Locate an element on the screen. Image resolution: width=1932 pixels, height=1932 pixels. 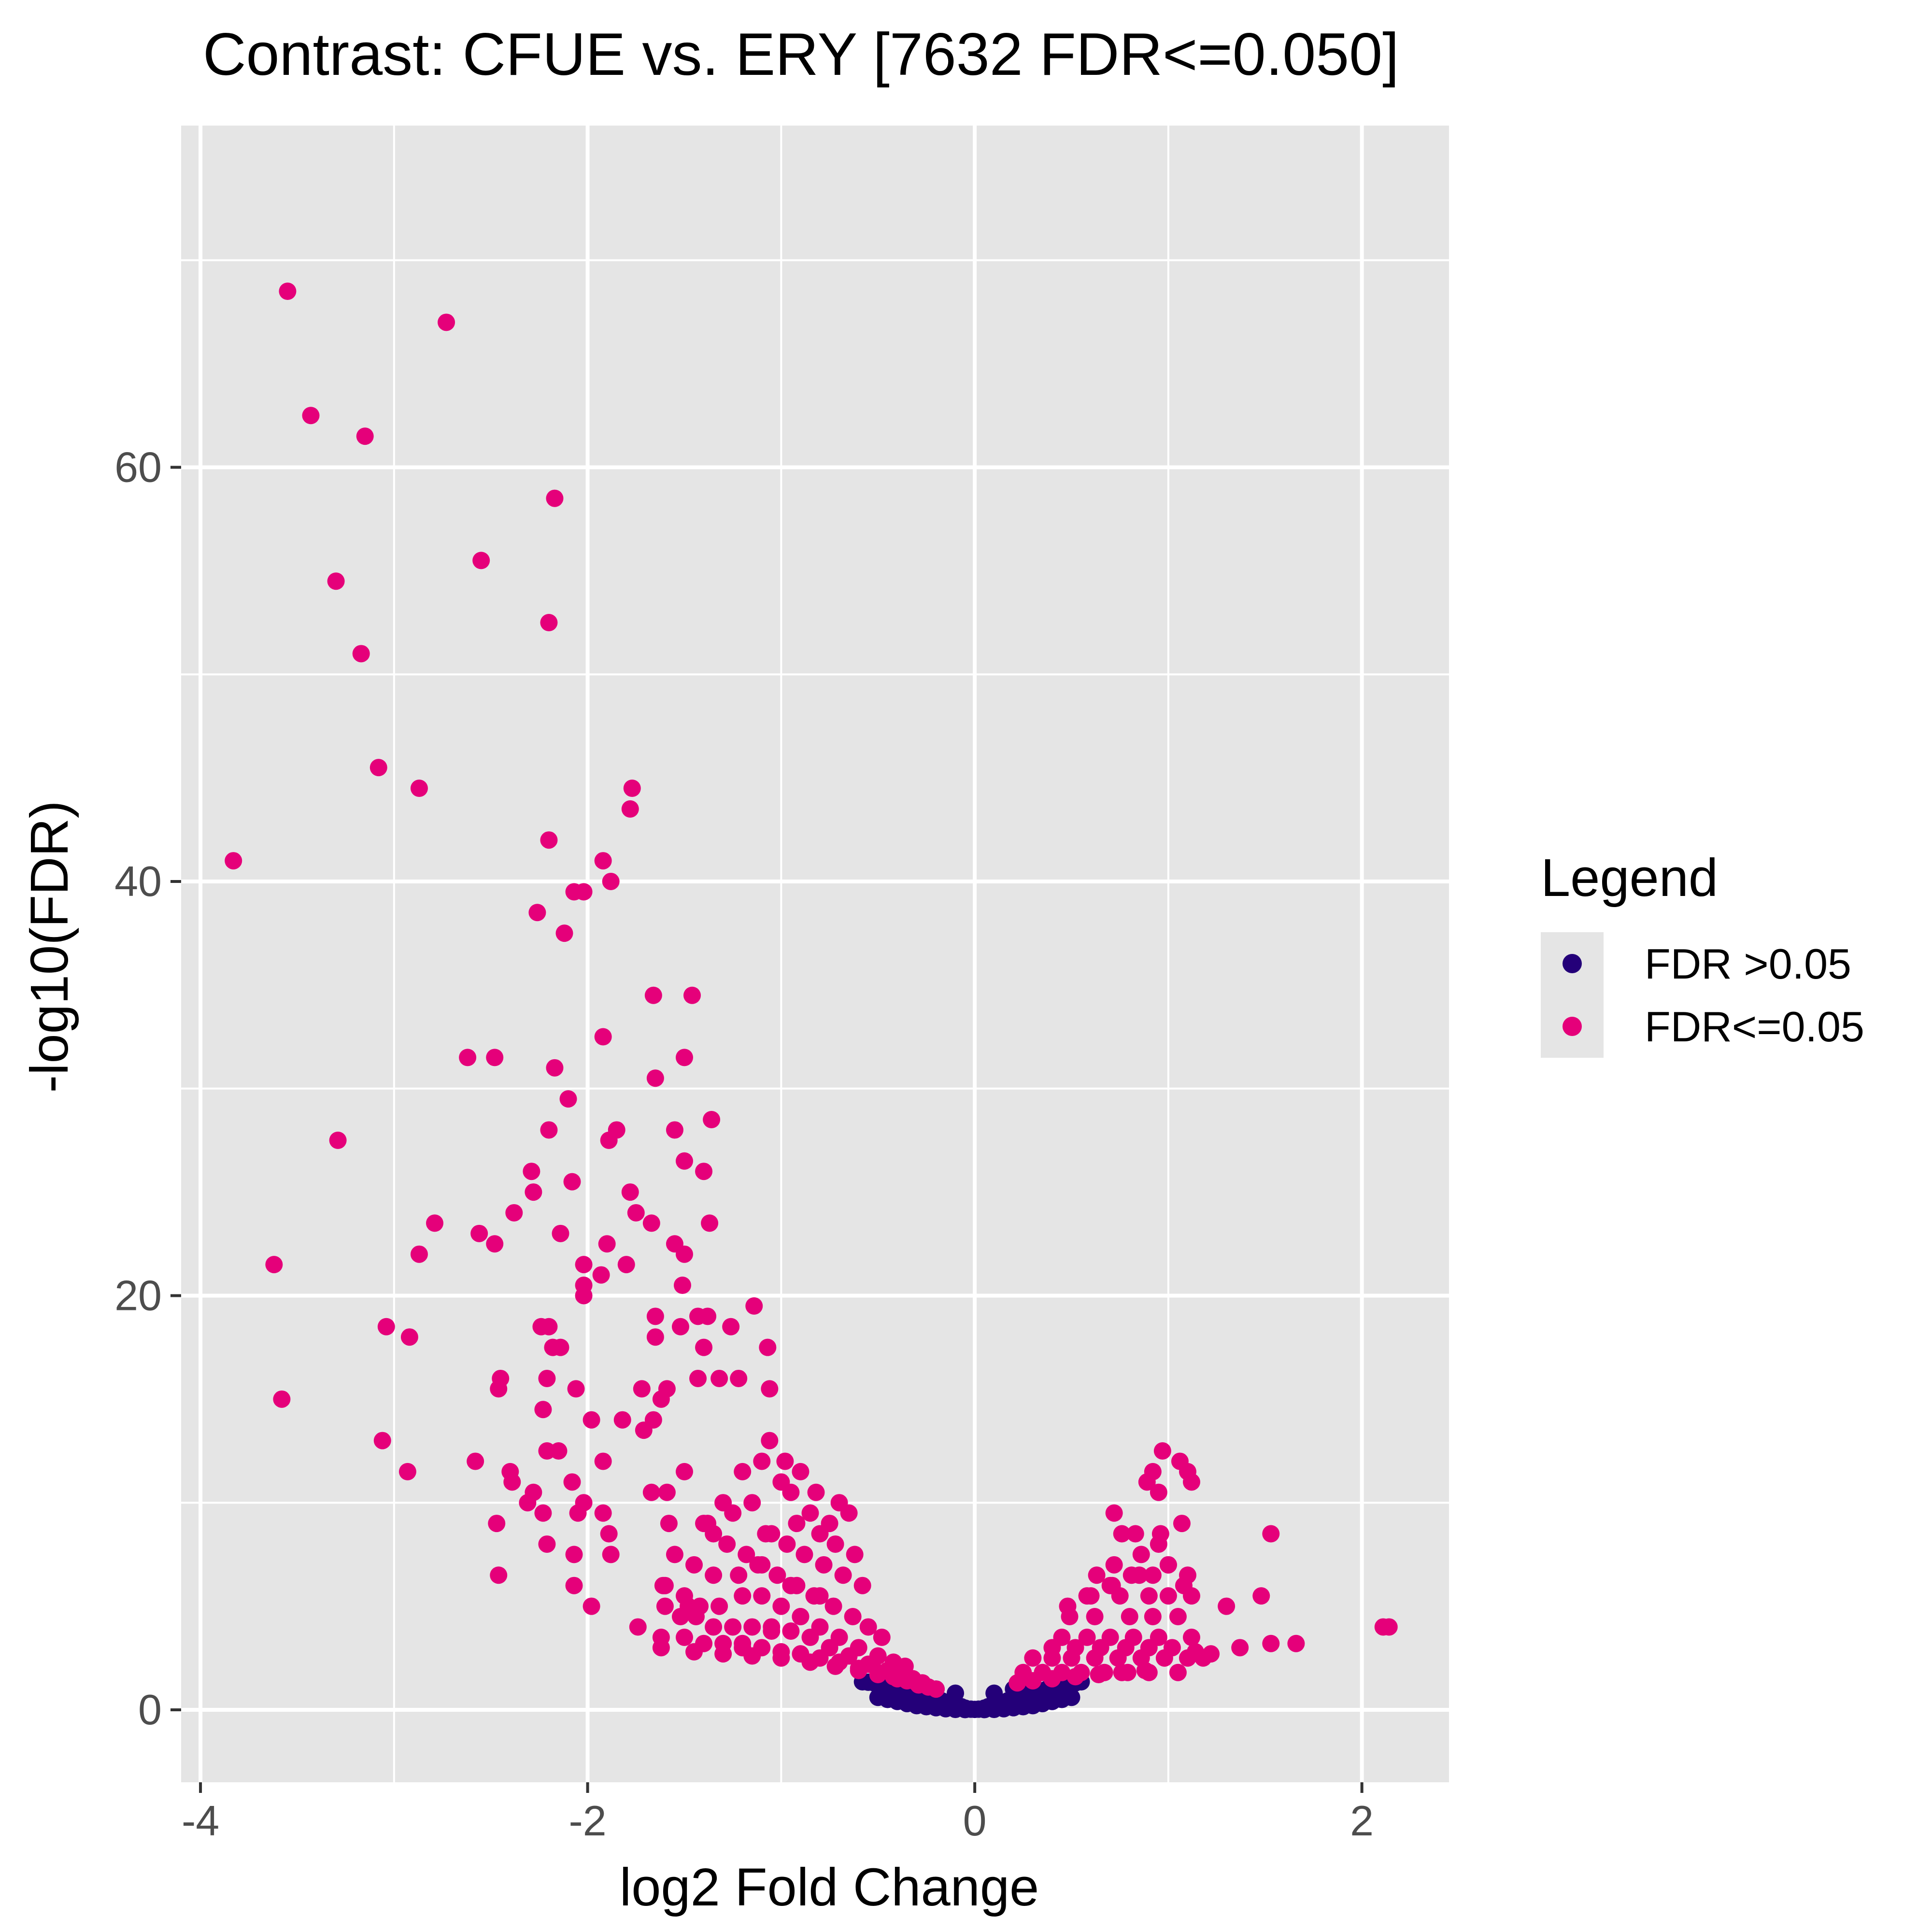
legend-key-background is located at coordinates (1572, 995).